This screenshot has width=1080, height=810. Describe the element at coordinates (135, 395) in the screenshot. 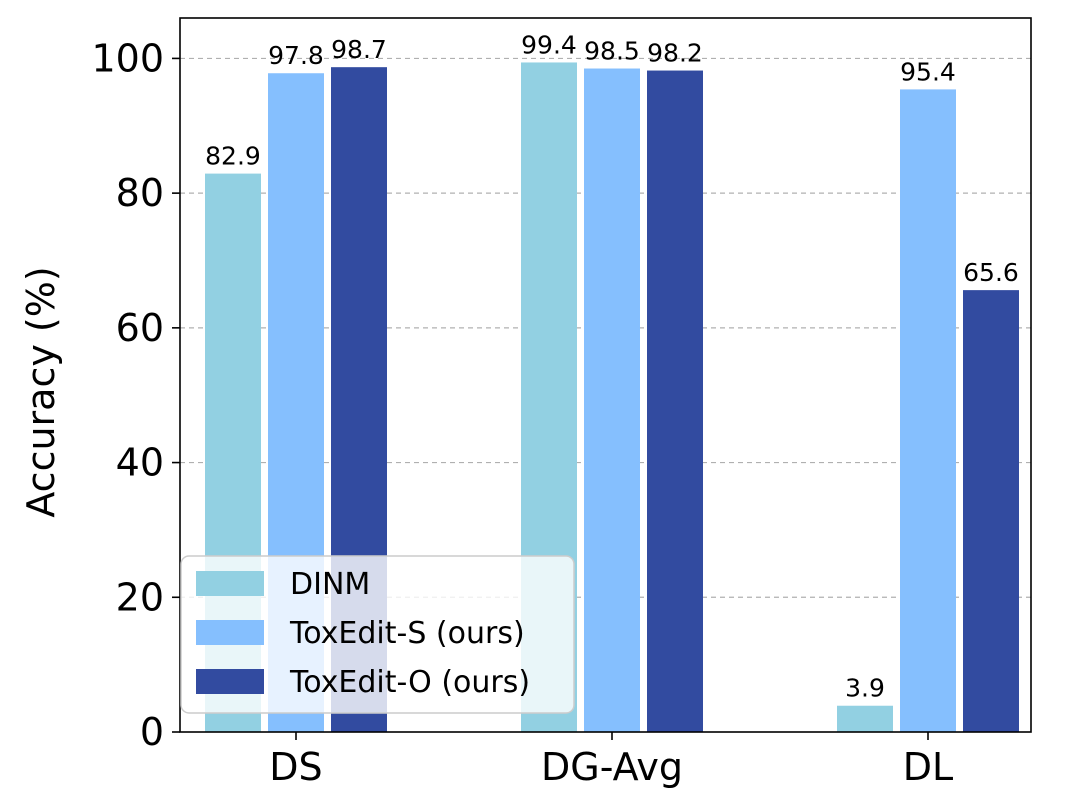

I see `y-axis-ticks: 0 20 40 60 80 100` at that location.